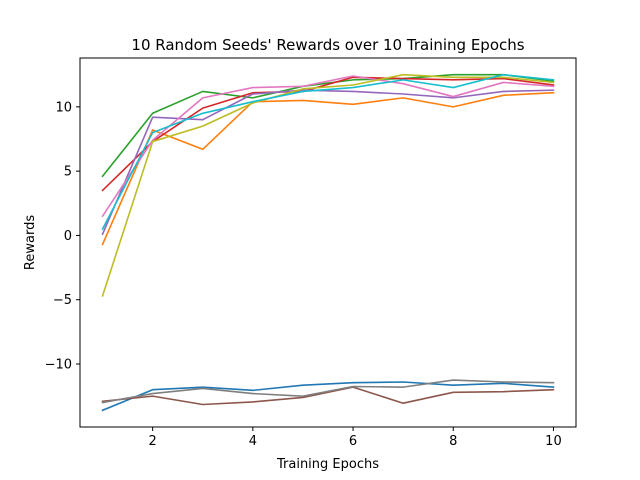 The image size is (640, 480). Describe the element at coordinates (58, 365) in the screenshot. I see `y-tick-label: −10` at that location.